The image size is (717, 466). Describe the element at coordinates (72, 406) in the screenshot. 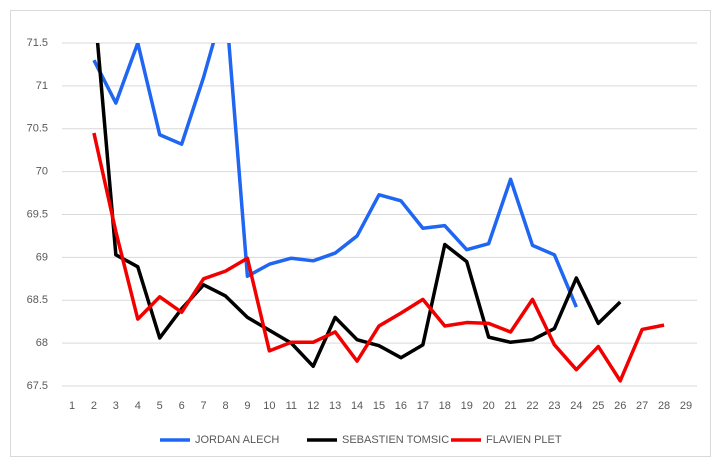

I see `x-tick-label: 1` at that location.